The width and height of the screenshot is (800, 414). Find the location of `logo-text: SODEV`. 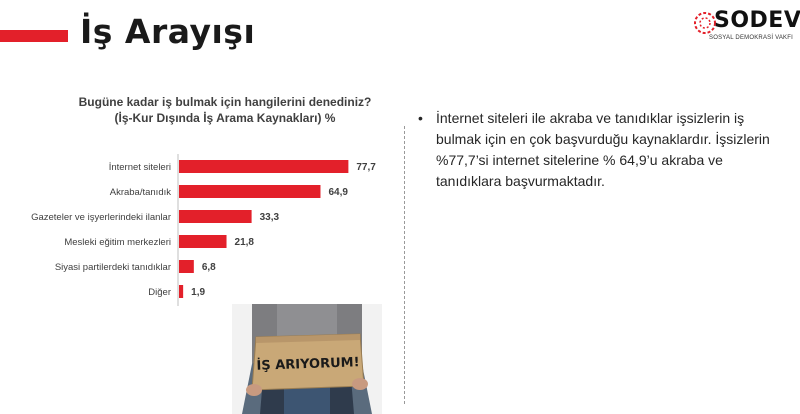

logo-text: SODEV is located at coordinates (757, 20).